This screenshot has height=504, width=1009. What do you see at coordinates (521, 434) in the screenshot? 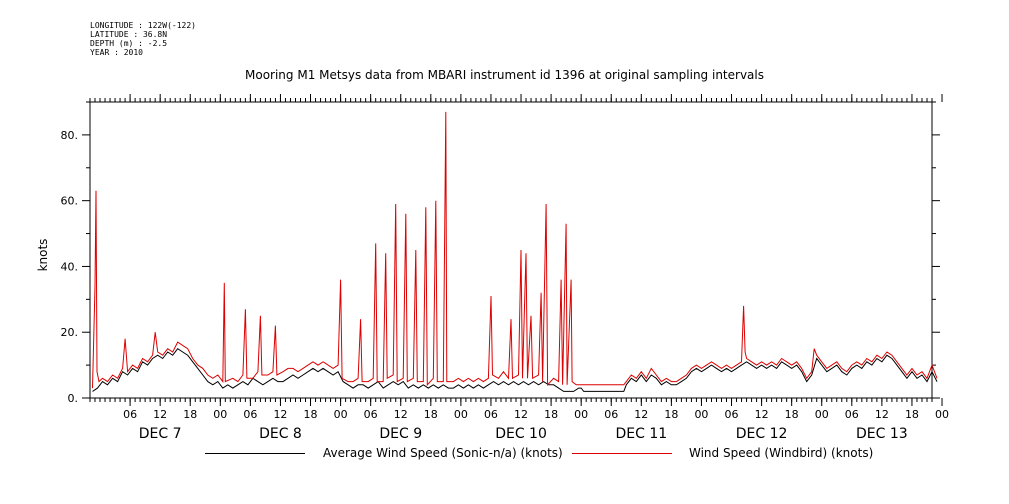
I see `x-day-label: DEC 10` at bounding box center [521, 434].